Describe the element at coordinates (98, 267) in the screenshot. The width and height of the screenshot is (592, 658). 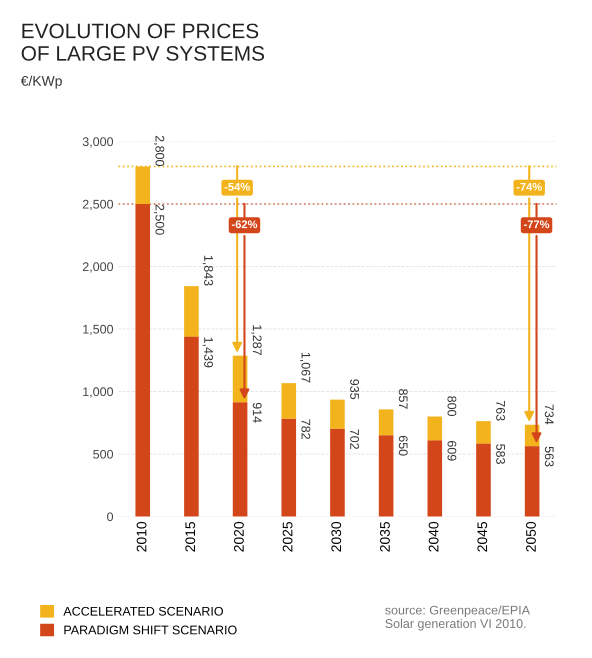
I see `y-tick-label: 2,000` at that location.